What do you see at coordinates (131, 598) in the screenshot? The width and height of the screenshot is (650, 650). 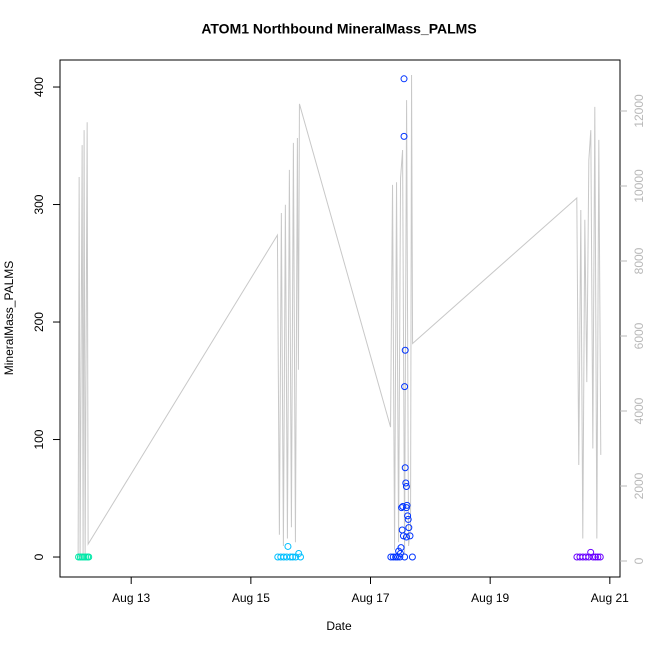 I see `x-tick-label: Aug 13` at bounding box center [131, 598].